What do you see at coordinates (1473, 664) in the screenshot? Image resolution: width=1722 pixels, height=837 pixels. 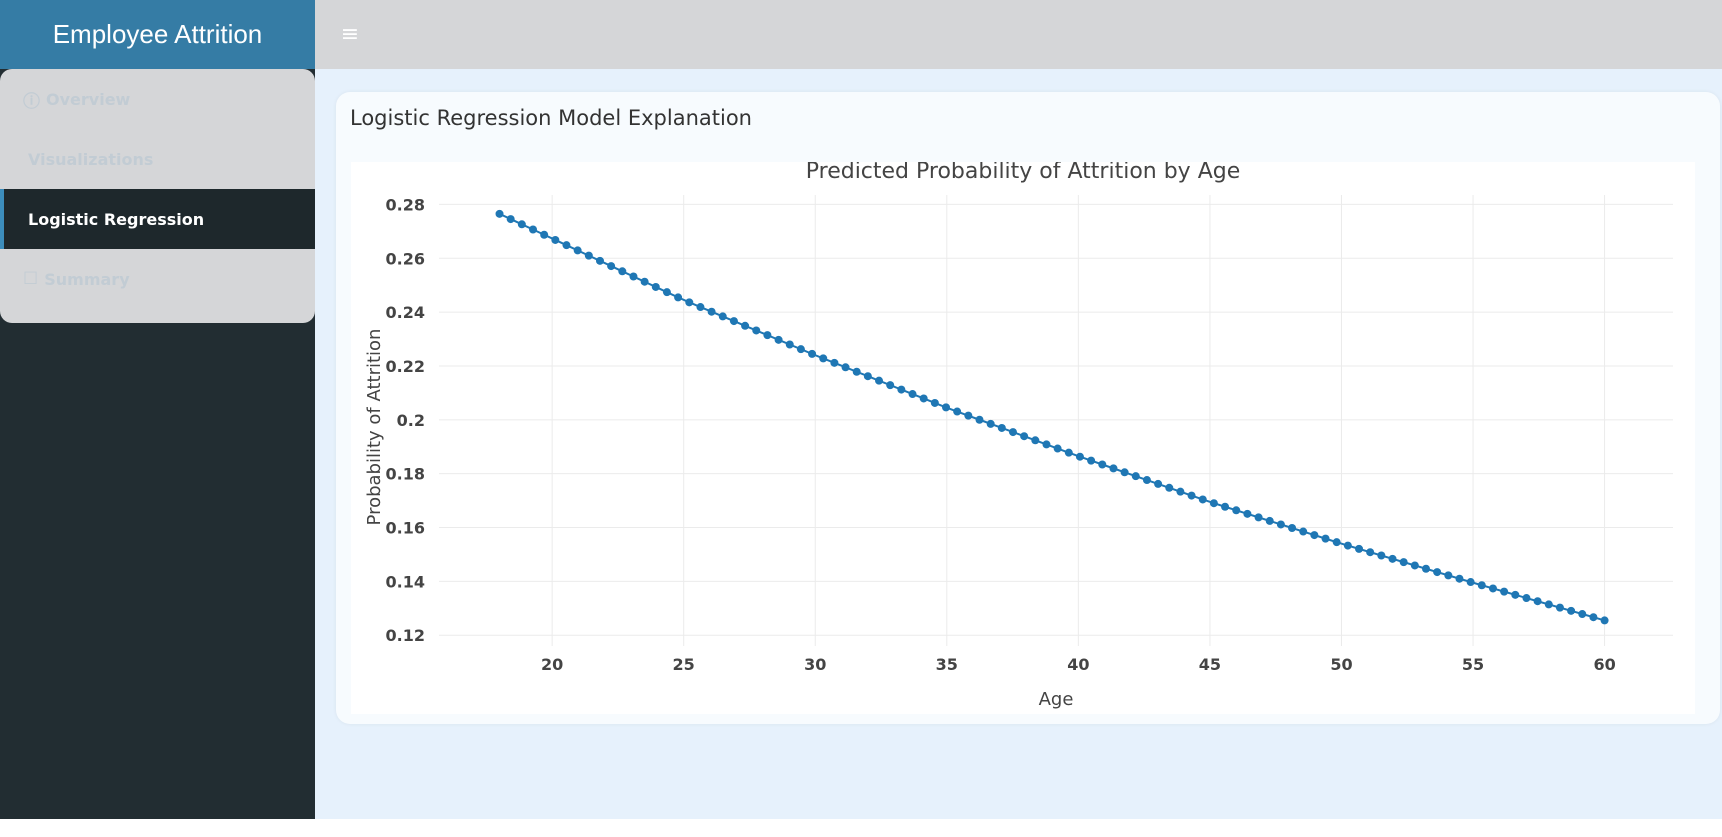 I see `x-tick-label: 55` at bounding box center [1473, 664].